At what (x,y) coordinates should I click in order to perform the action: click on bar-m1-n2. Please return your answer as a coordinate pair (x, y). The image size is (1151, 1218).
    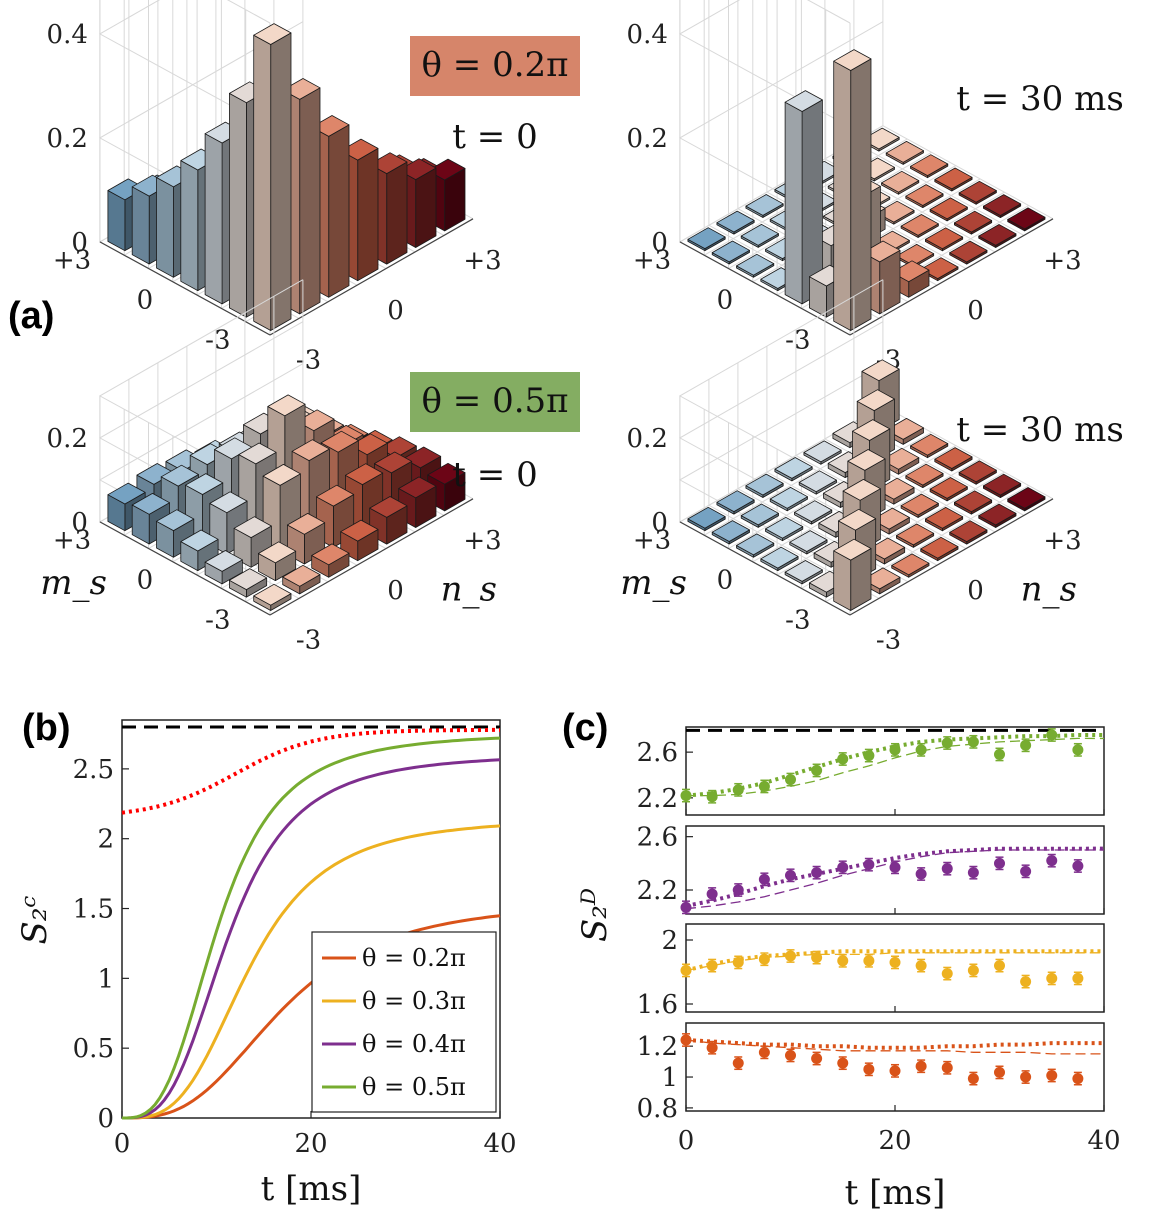
    Looking at the image, I should click on (900, 182).